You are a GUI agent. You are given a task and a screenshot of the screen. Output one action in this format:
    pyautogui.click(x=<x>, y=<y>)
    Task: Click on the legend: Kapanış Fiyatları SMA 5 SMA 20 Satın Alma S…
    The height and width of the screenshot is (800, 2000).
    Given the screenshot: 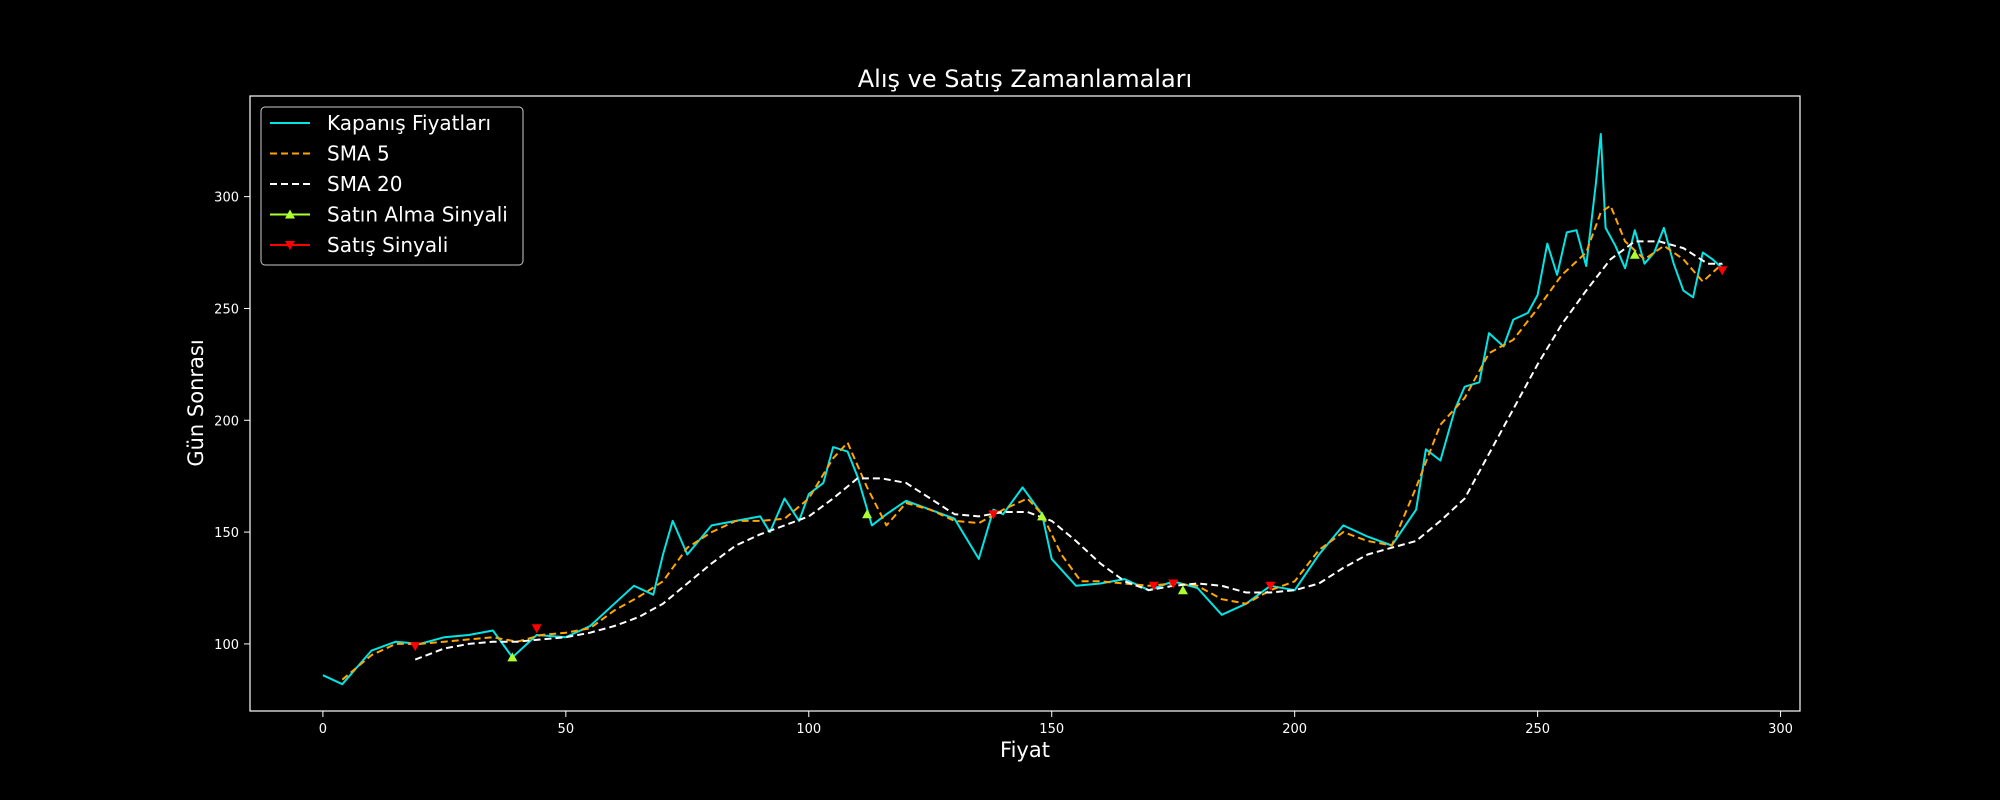 What is the action you would take?
    pyautogui.click(x=392, y=186)
    